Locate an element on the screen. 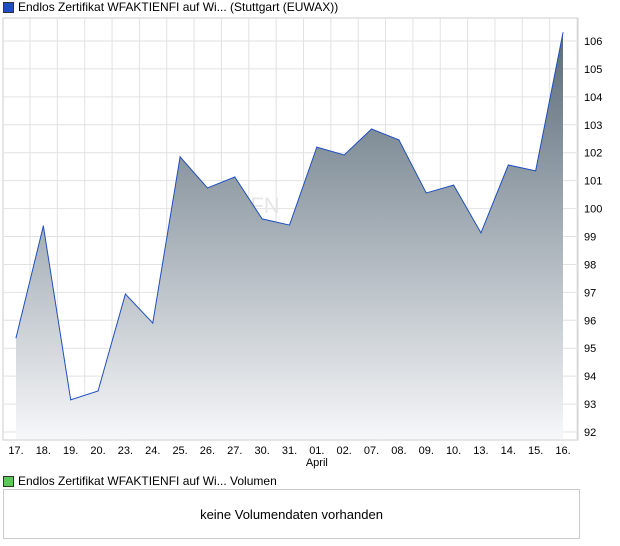  volume-panel: keine Volumendaten vorhanden is located at coordinates (291, 514).